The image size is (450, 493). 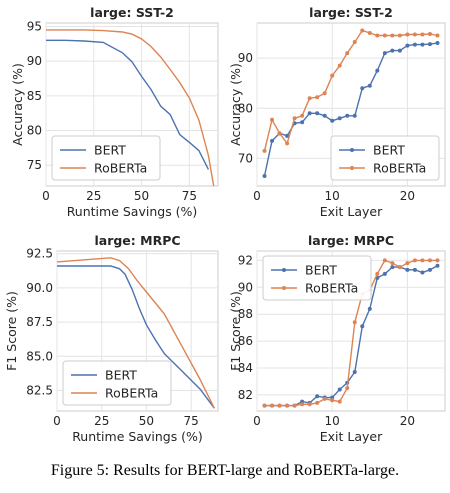 What do you see at coordinates (332, 196) in the screenshot?
I see `x-tick-label: 10` at bounding box center [332, 196].